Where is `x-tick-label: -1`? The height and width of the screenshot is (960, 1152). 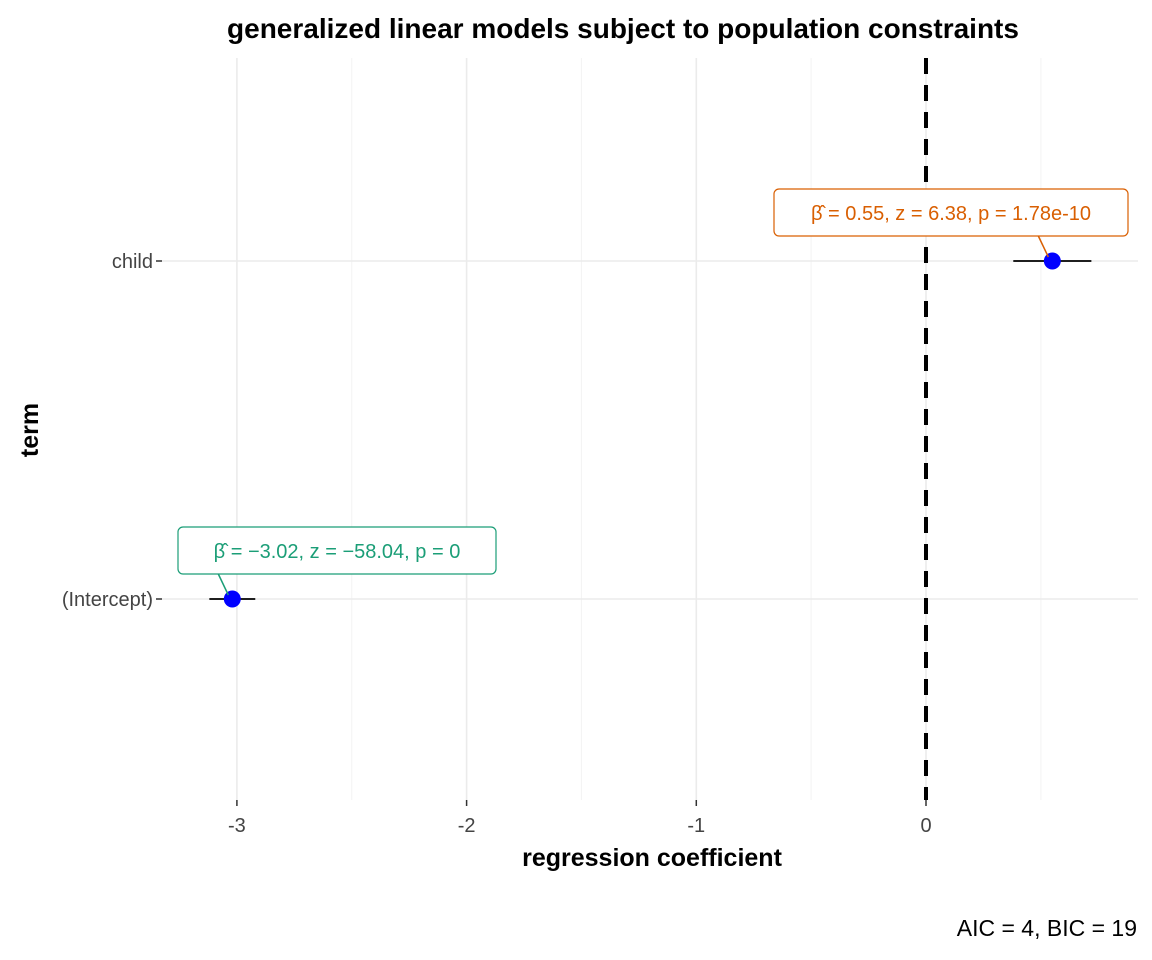 x-tick-label: -1 is located at coordinates (696, 826).